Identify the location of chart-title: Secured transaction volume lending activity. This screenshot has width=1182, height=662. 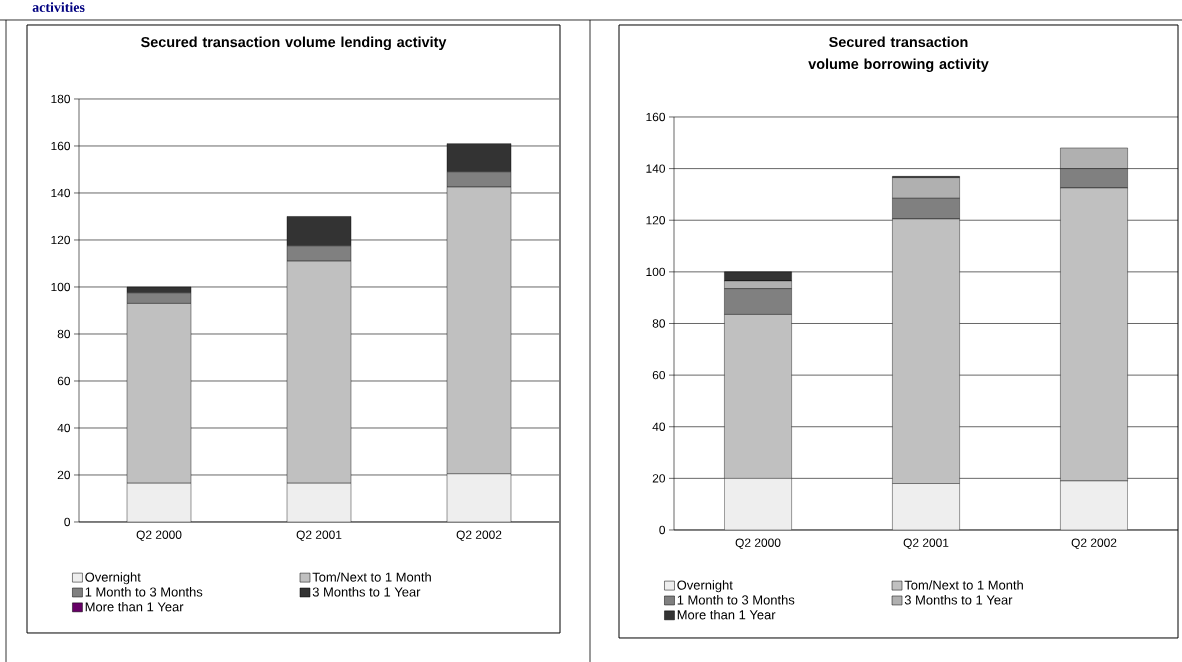
(294, 43).